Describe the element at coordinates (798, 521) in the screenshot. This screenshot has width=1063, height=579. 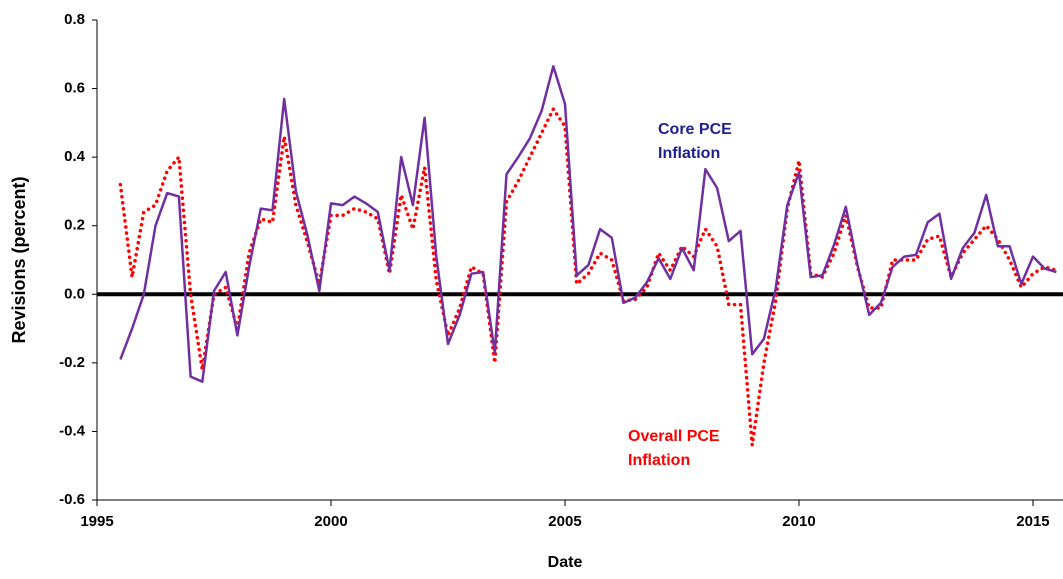
I see `x-tick-label: 2010` at that location.